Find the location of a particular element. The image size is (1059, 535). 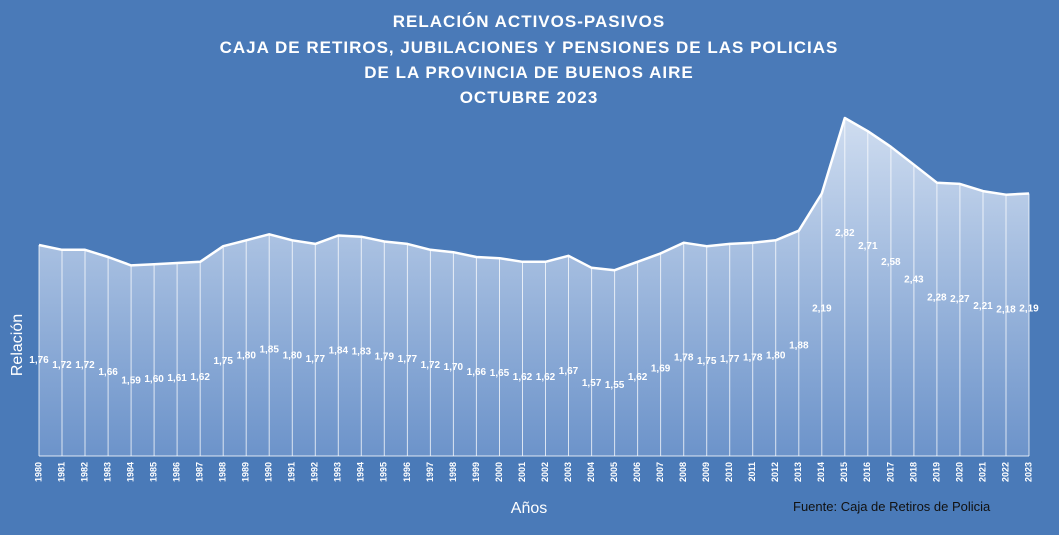

data-label: 1,55 is located at coordinates (615, 385).